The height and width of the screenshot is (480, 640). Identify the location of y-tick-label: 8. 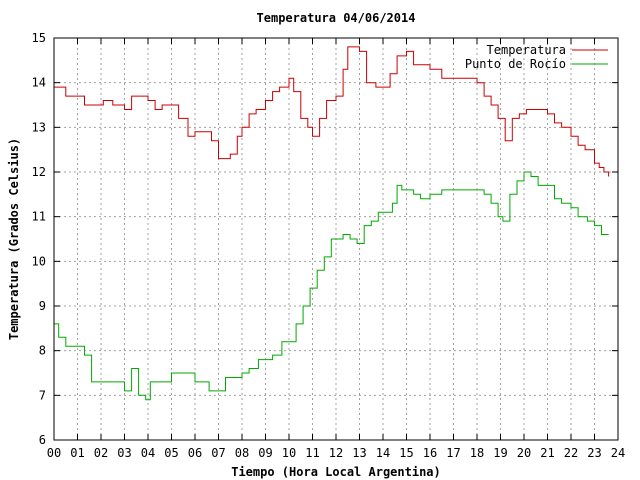
(42, 351).